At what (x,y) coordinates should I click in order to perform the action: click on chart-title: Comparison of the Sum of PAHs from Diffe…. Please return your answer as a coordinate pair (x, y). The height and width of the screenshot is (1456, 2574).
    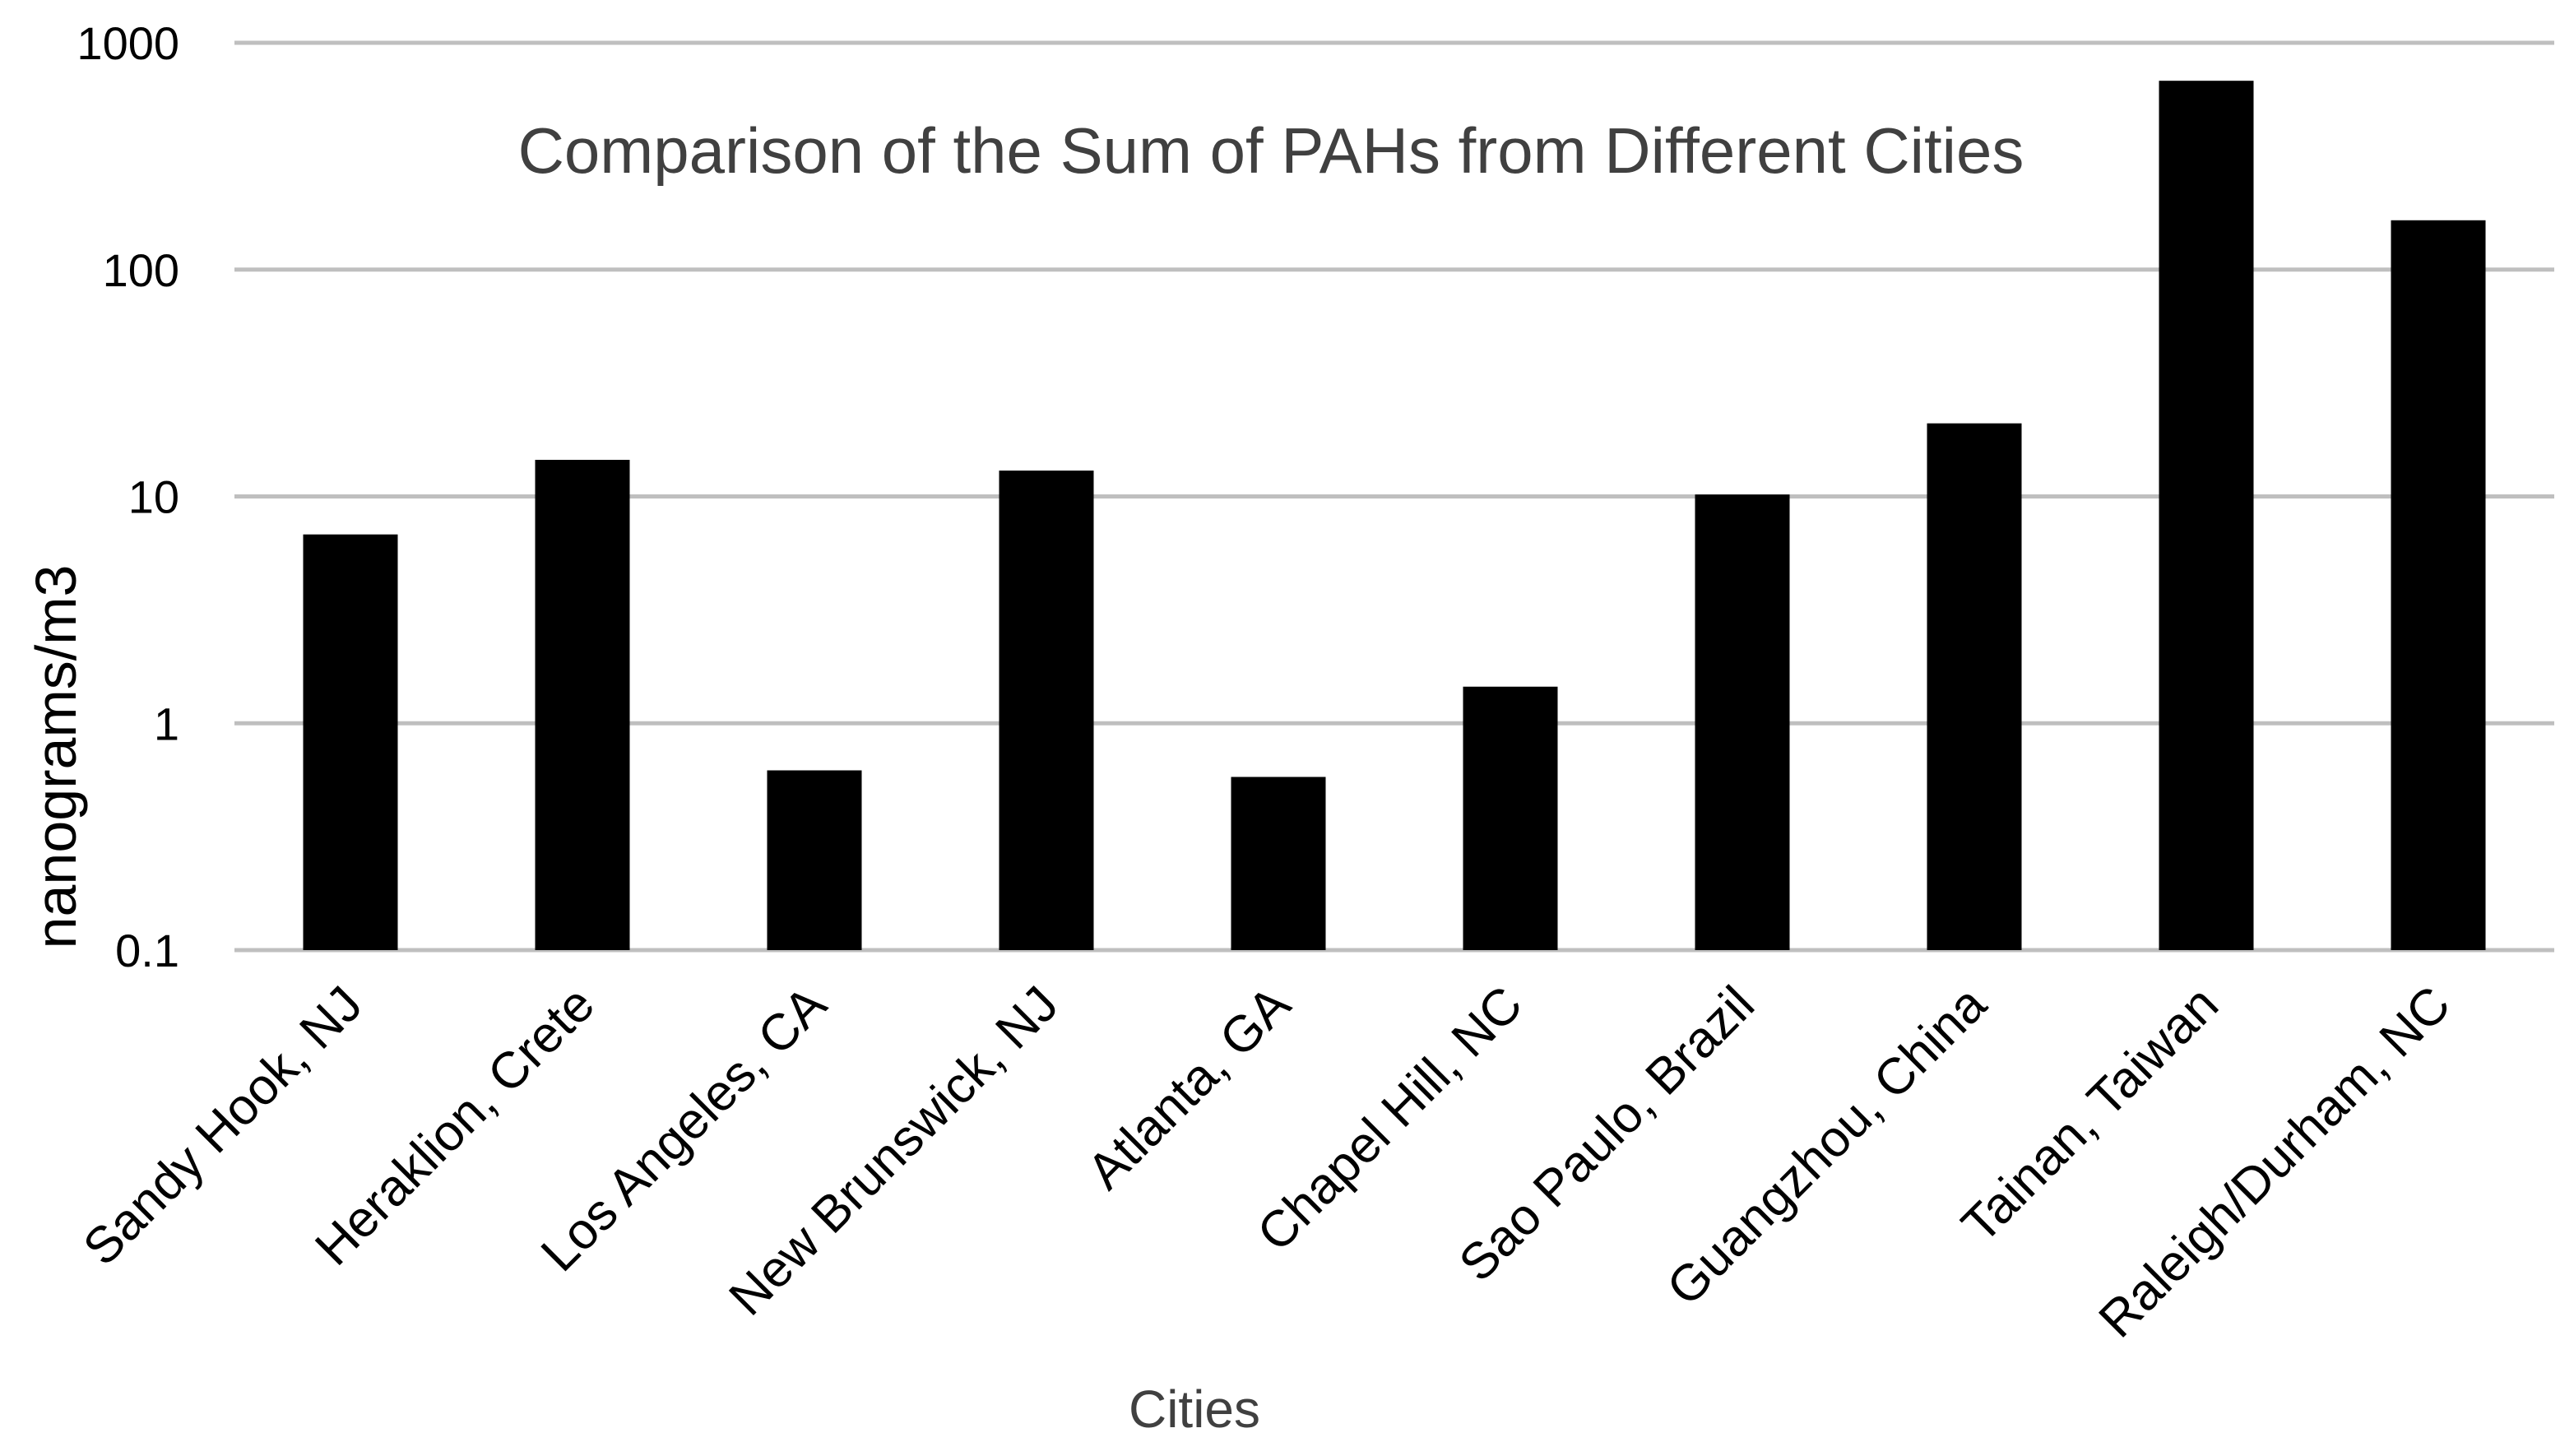
    Looking at the image, I should click on (1271, 150).